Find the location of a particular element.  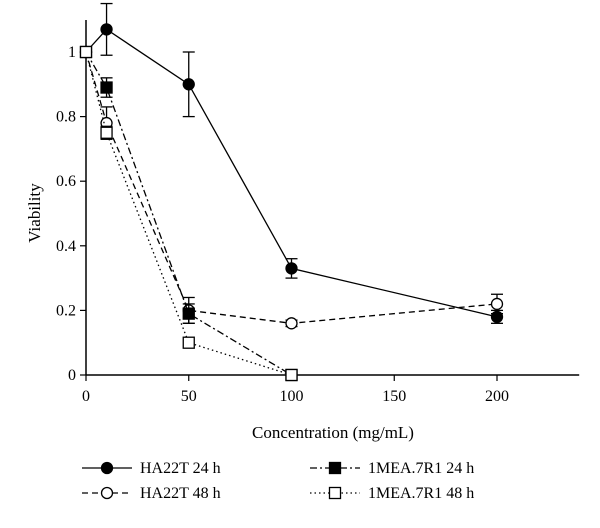

y-tick-label: 0.8 is located at coordinates (66, 117).